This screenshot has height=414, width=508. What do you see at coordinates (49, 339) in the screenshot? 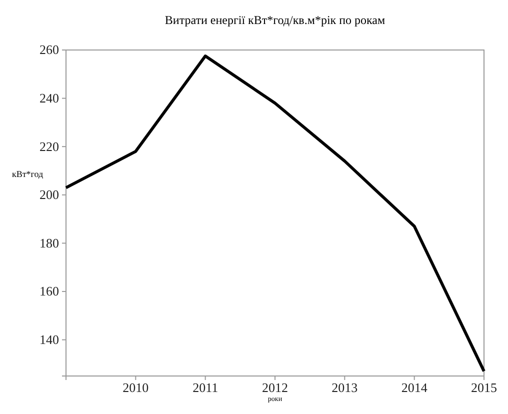
I see `y-tick-label: 140` at bounding box center [49, 339].